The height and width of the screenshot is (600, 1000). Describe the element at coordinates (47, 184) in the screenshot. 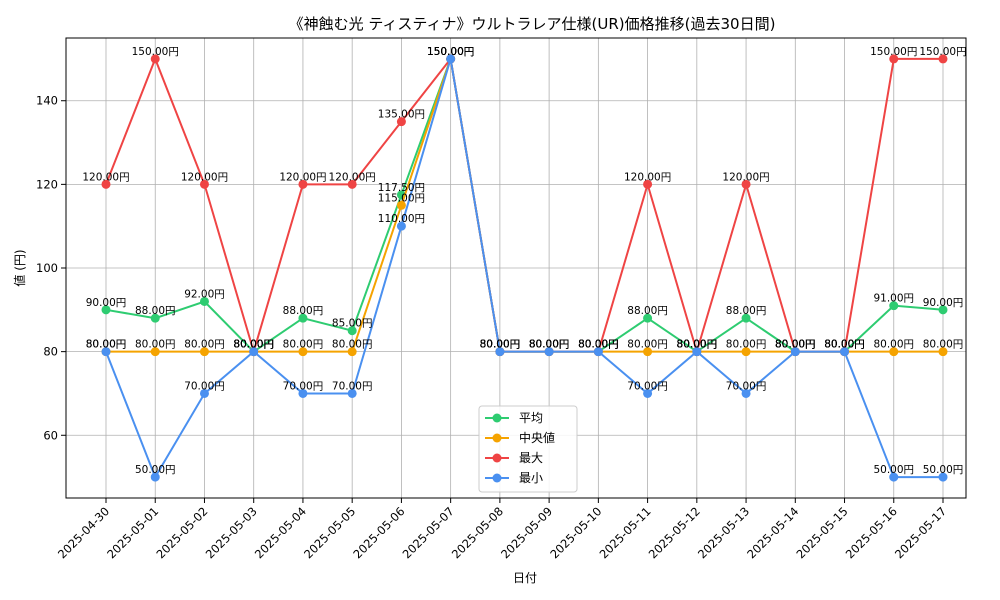

I see `y-tick-label: 120` at that location.